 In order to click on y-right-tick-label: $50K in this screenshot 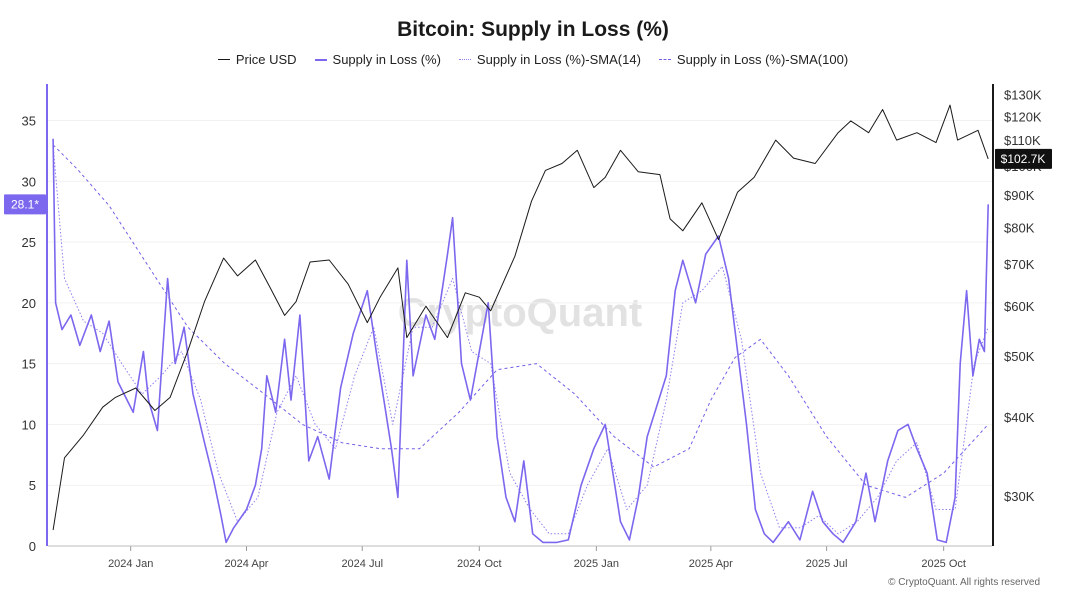, I will do `click(1019, 356)`.